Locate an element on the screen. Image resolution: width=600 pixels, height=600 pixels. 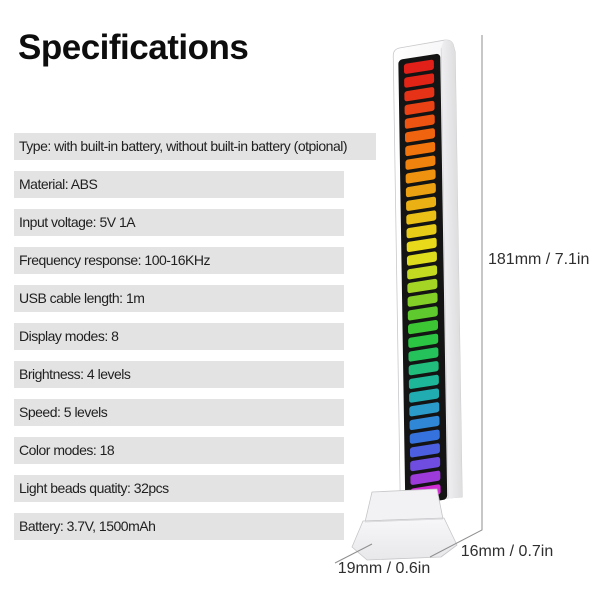
light-bar is located at coordinates (427, 272).